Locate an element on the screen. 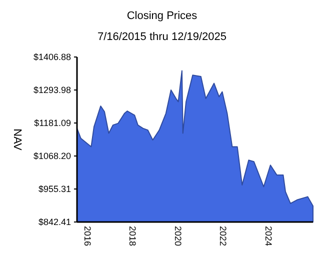  x-tick-label: 2016 is located at coordinates (87, 236).